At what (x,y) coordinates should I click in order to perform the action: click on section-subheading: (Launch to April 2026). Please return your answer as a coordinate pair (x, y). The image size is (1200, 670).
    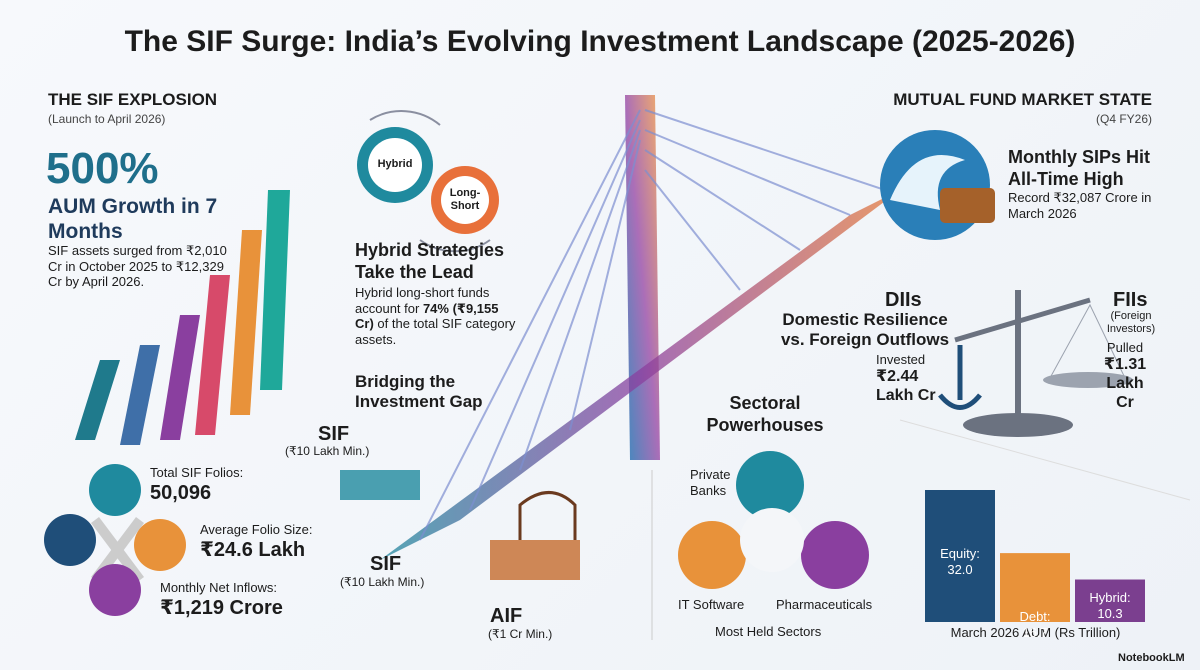
    Looking at the image, I should click on (107, 119).